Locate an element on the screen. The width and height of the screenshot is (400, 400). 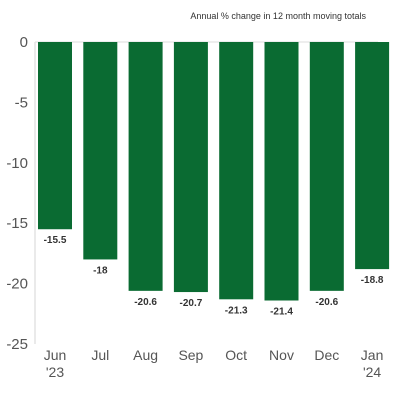
y-tick-label: -10 is located at coordinates (17, 163).